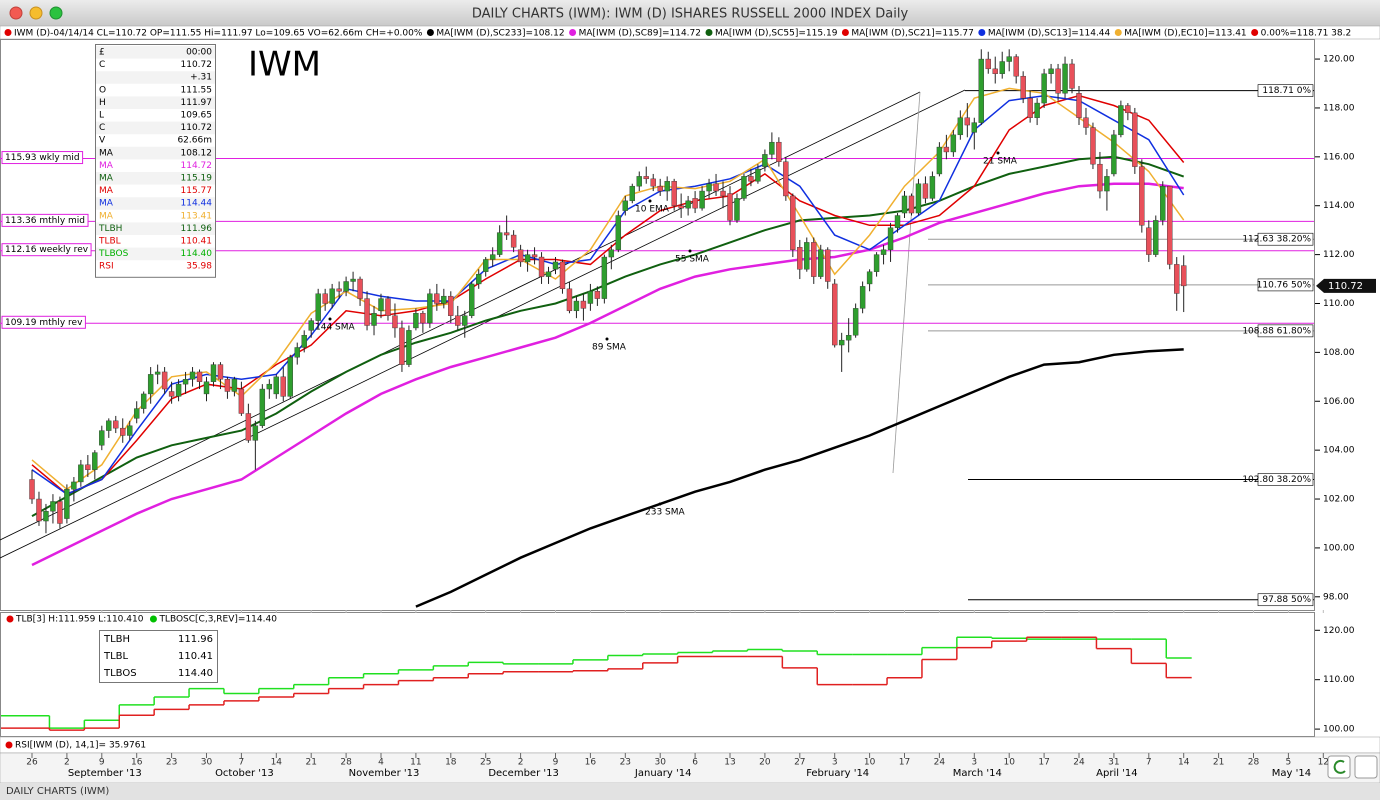  What do you see at coordinates (335, 328) in the screenshot?
I see `annotation: 144 SMA` at bounding box center [335, 328].